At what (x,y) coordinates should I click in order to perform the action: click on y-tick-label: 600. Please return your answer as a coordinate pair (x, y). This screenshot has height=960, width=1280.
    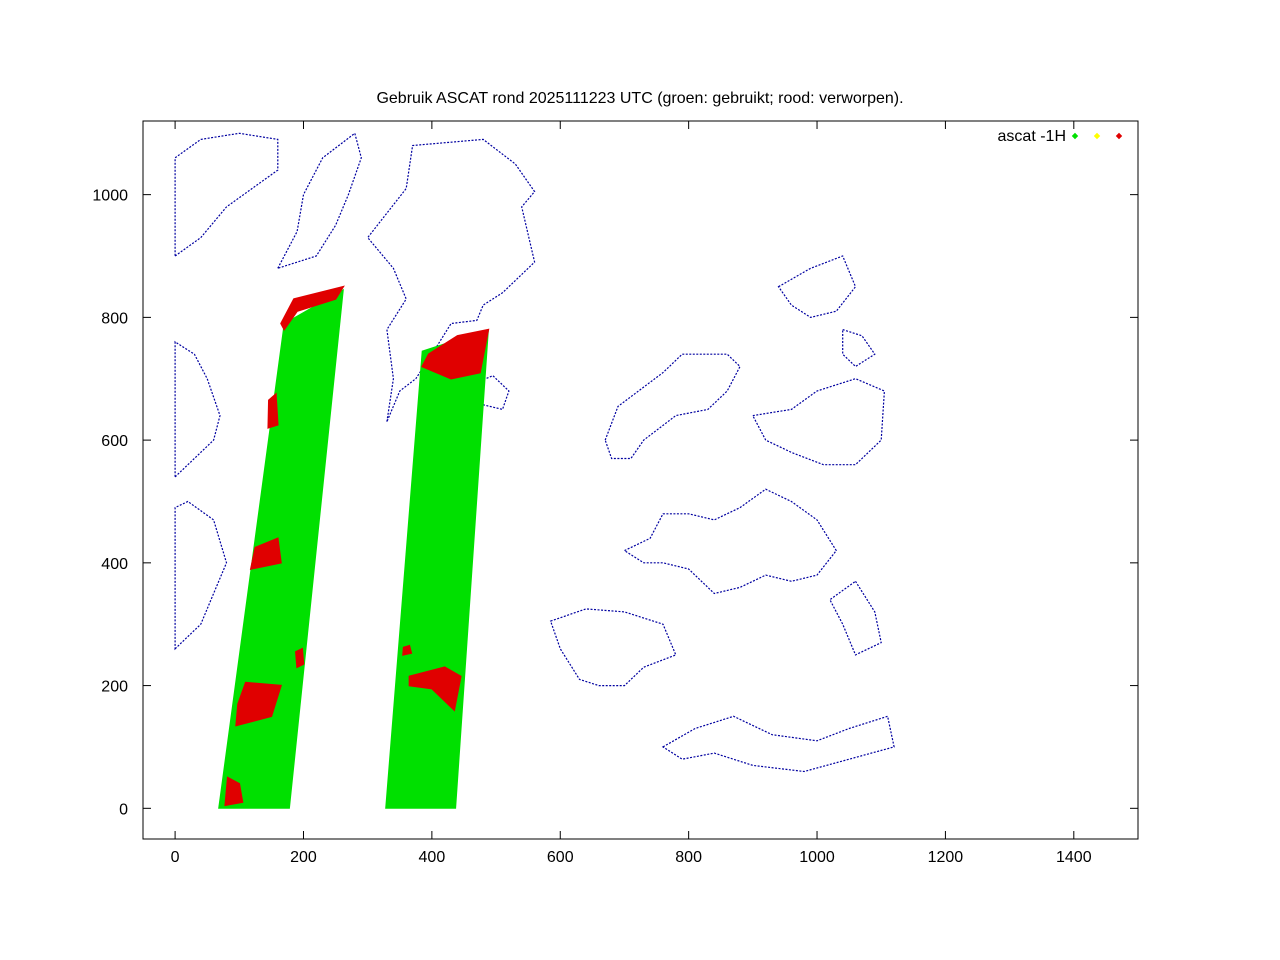
    Looking at the image, I should click on (114, 441).